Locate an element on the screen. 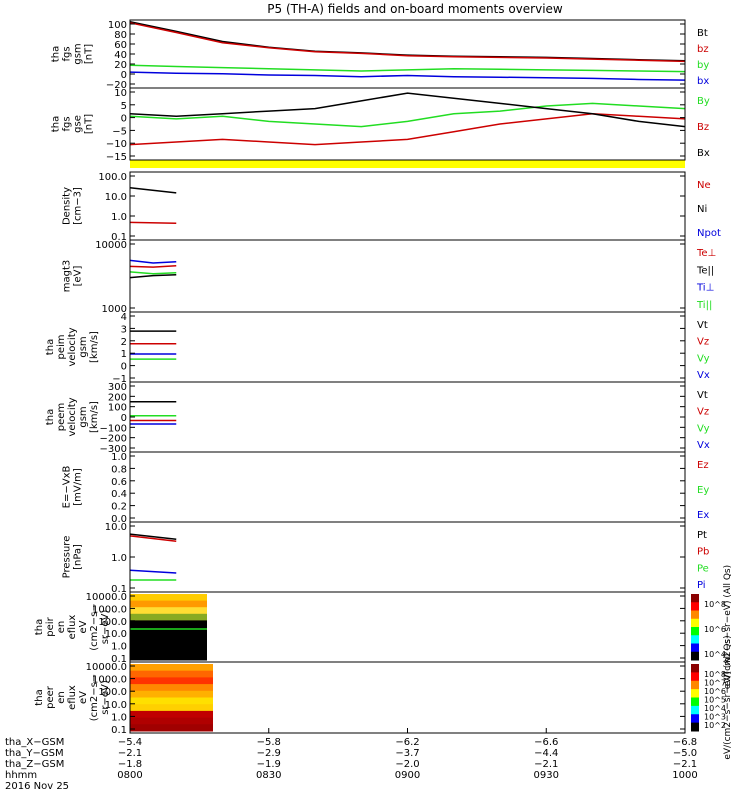 The width and height of the screenshot is (750, 804). legend-item: Vt is located at coordinates (702, 395).